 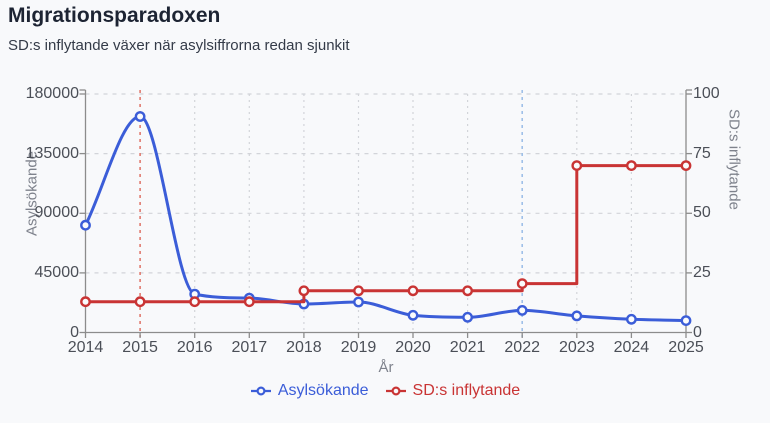 What do you see at coordinates (702, 213) in the screenshot?
I see `y-axis-right-tick-label: 50` at bounding box center [702, 213].